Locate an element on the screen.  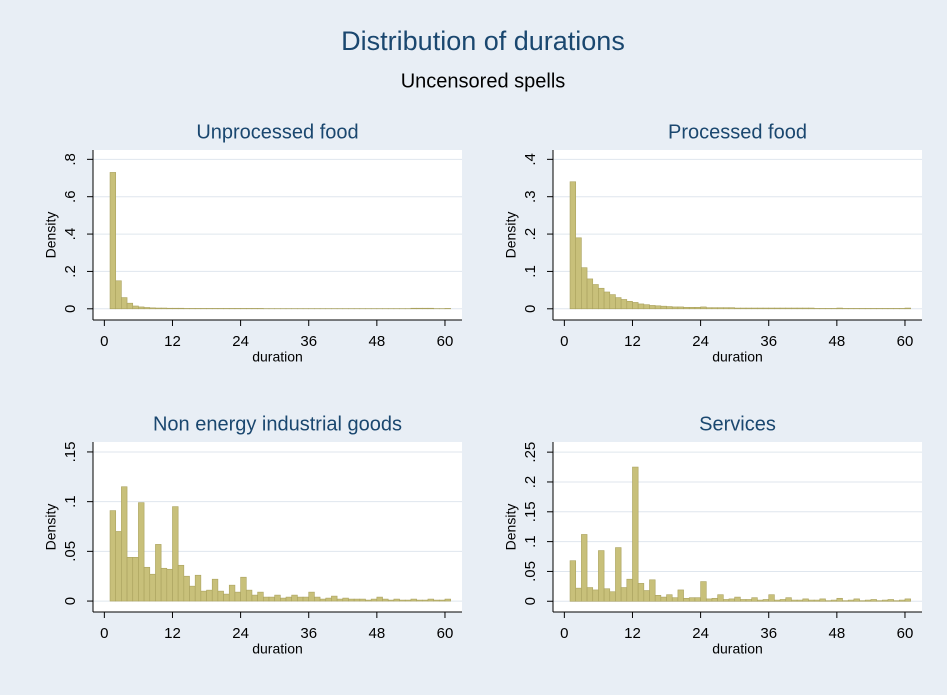
x-axis-label: duration is located at coordinates (737, 649).